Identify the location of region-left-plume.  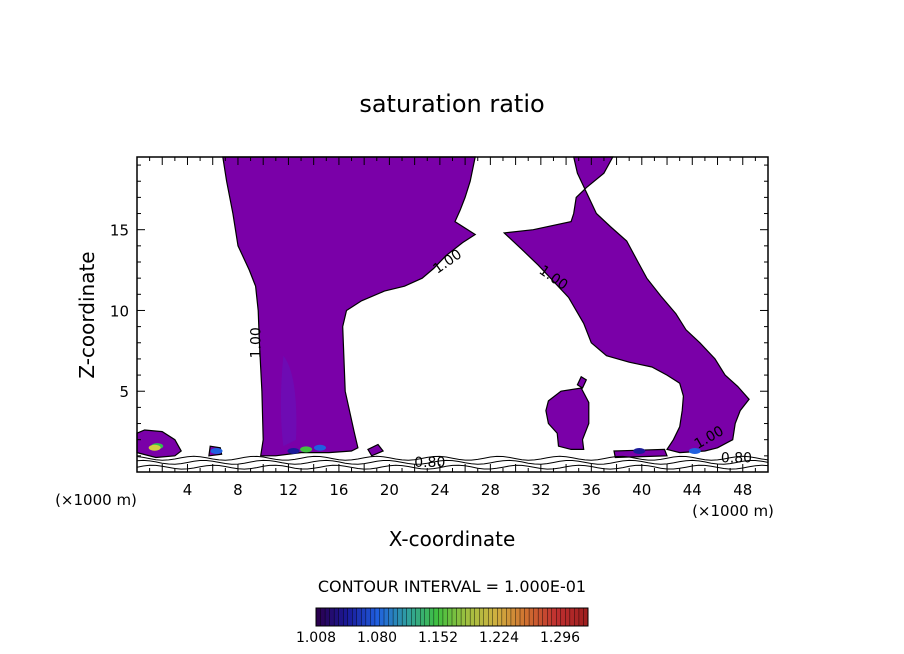
(349, 306).